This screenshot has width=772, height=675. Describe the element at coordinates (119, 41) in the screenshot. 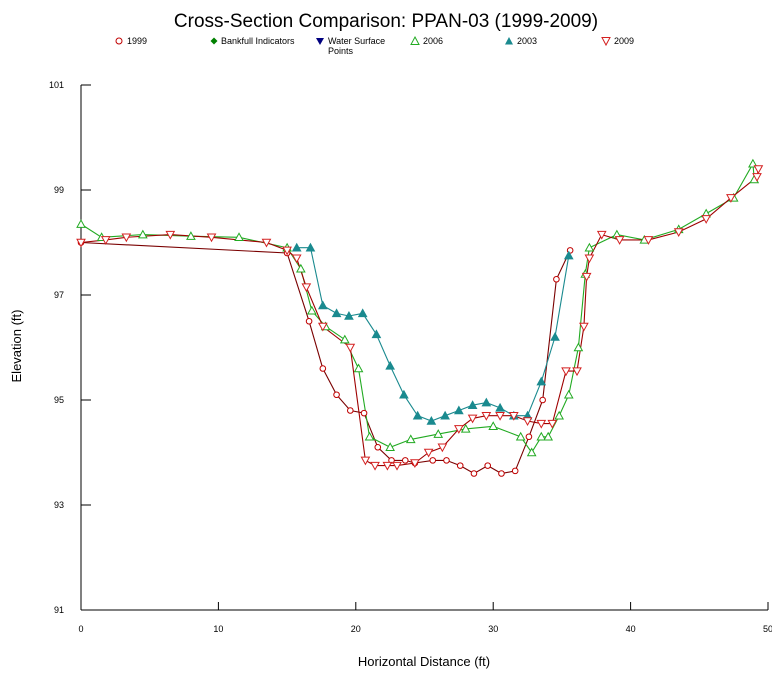

I see `legend-marker-1999` at that location.